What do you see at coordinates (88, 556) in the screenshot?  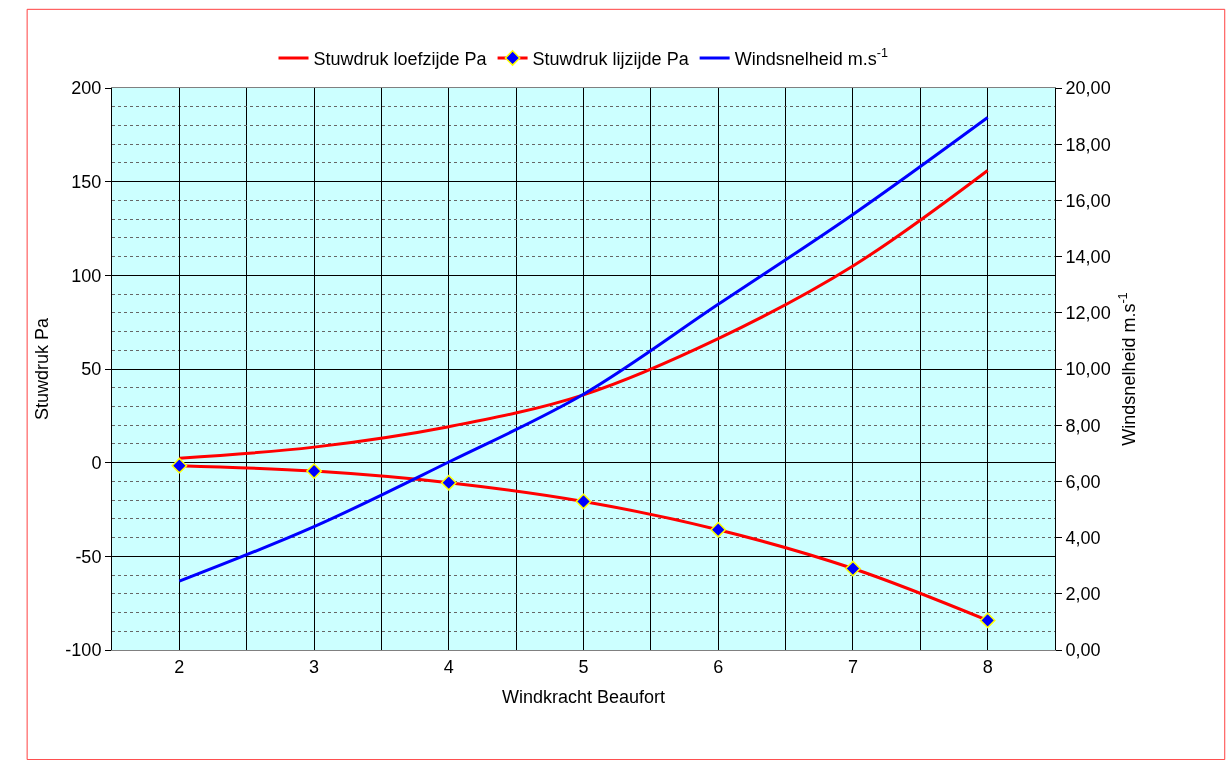 I see `y-tick-label: -50` at bounding box center [88, 556].